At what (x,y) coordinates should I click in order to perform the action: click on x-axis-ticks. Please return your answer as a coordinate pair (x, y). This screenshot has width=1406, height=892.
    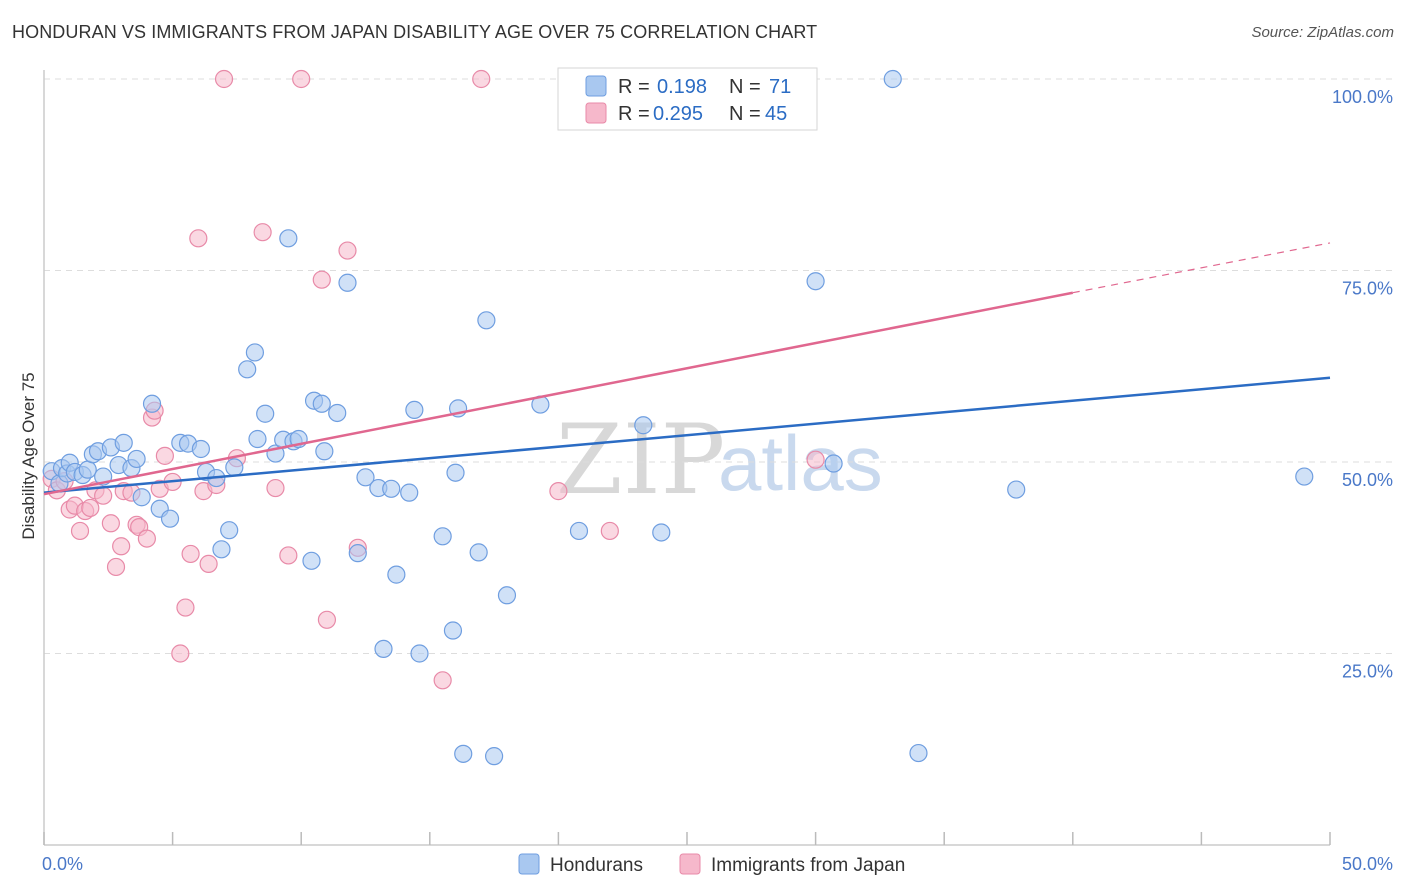
    Looking at the image, I should click on (687, 838).